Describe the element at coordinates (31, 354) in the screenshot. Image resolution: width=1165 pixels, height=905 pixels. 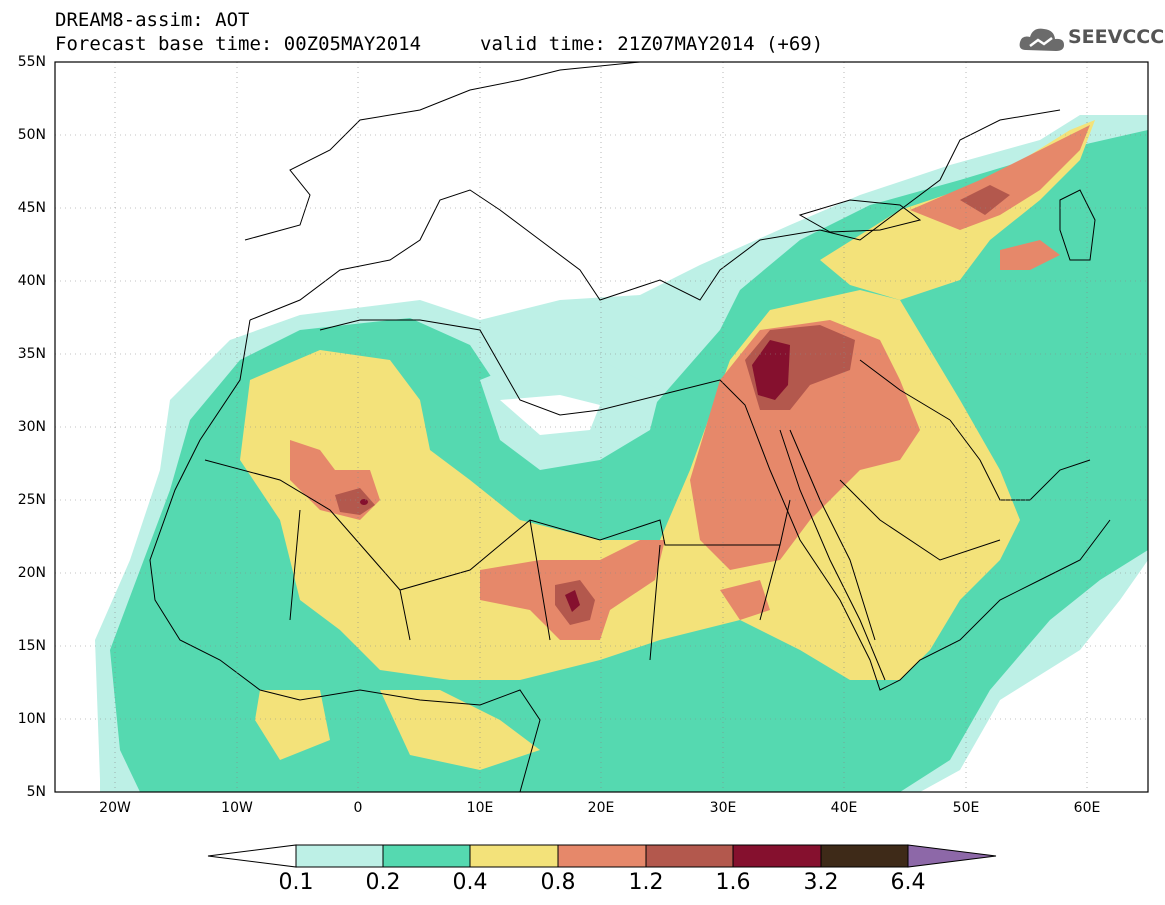
I see `y-tick-35n: 35N` at that location.